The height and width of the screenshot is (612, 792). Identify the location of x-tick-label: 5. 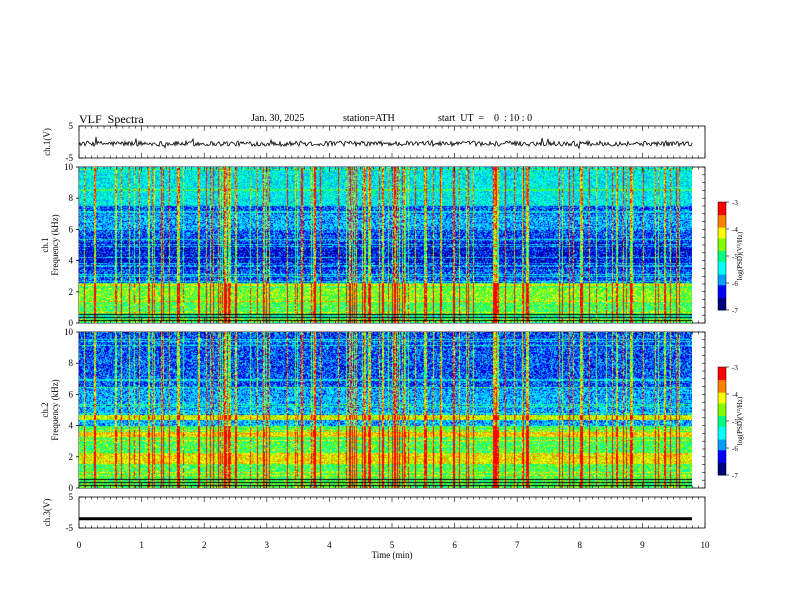
(392, 545).